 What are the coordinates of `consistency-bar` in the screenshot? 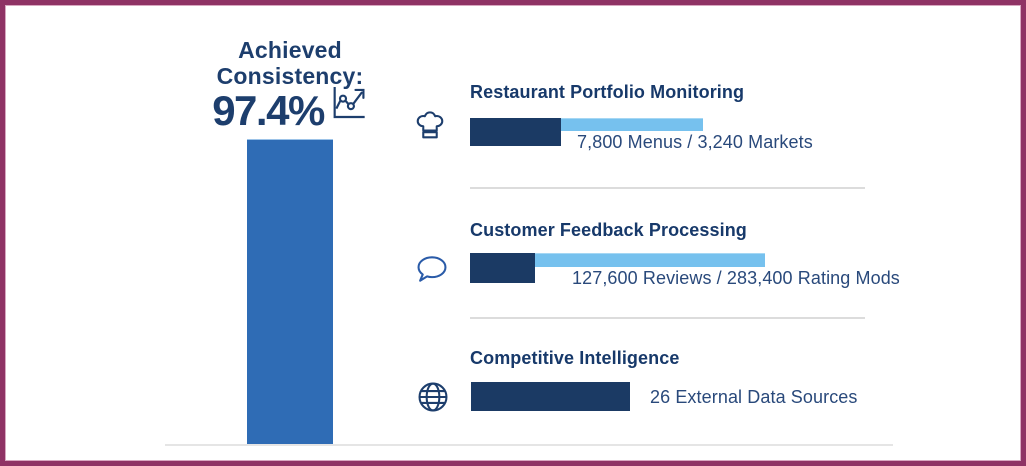 It's located at (290, 292).